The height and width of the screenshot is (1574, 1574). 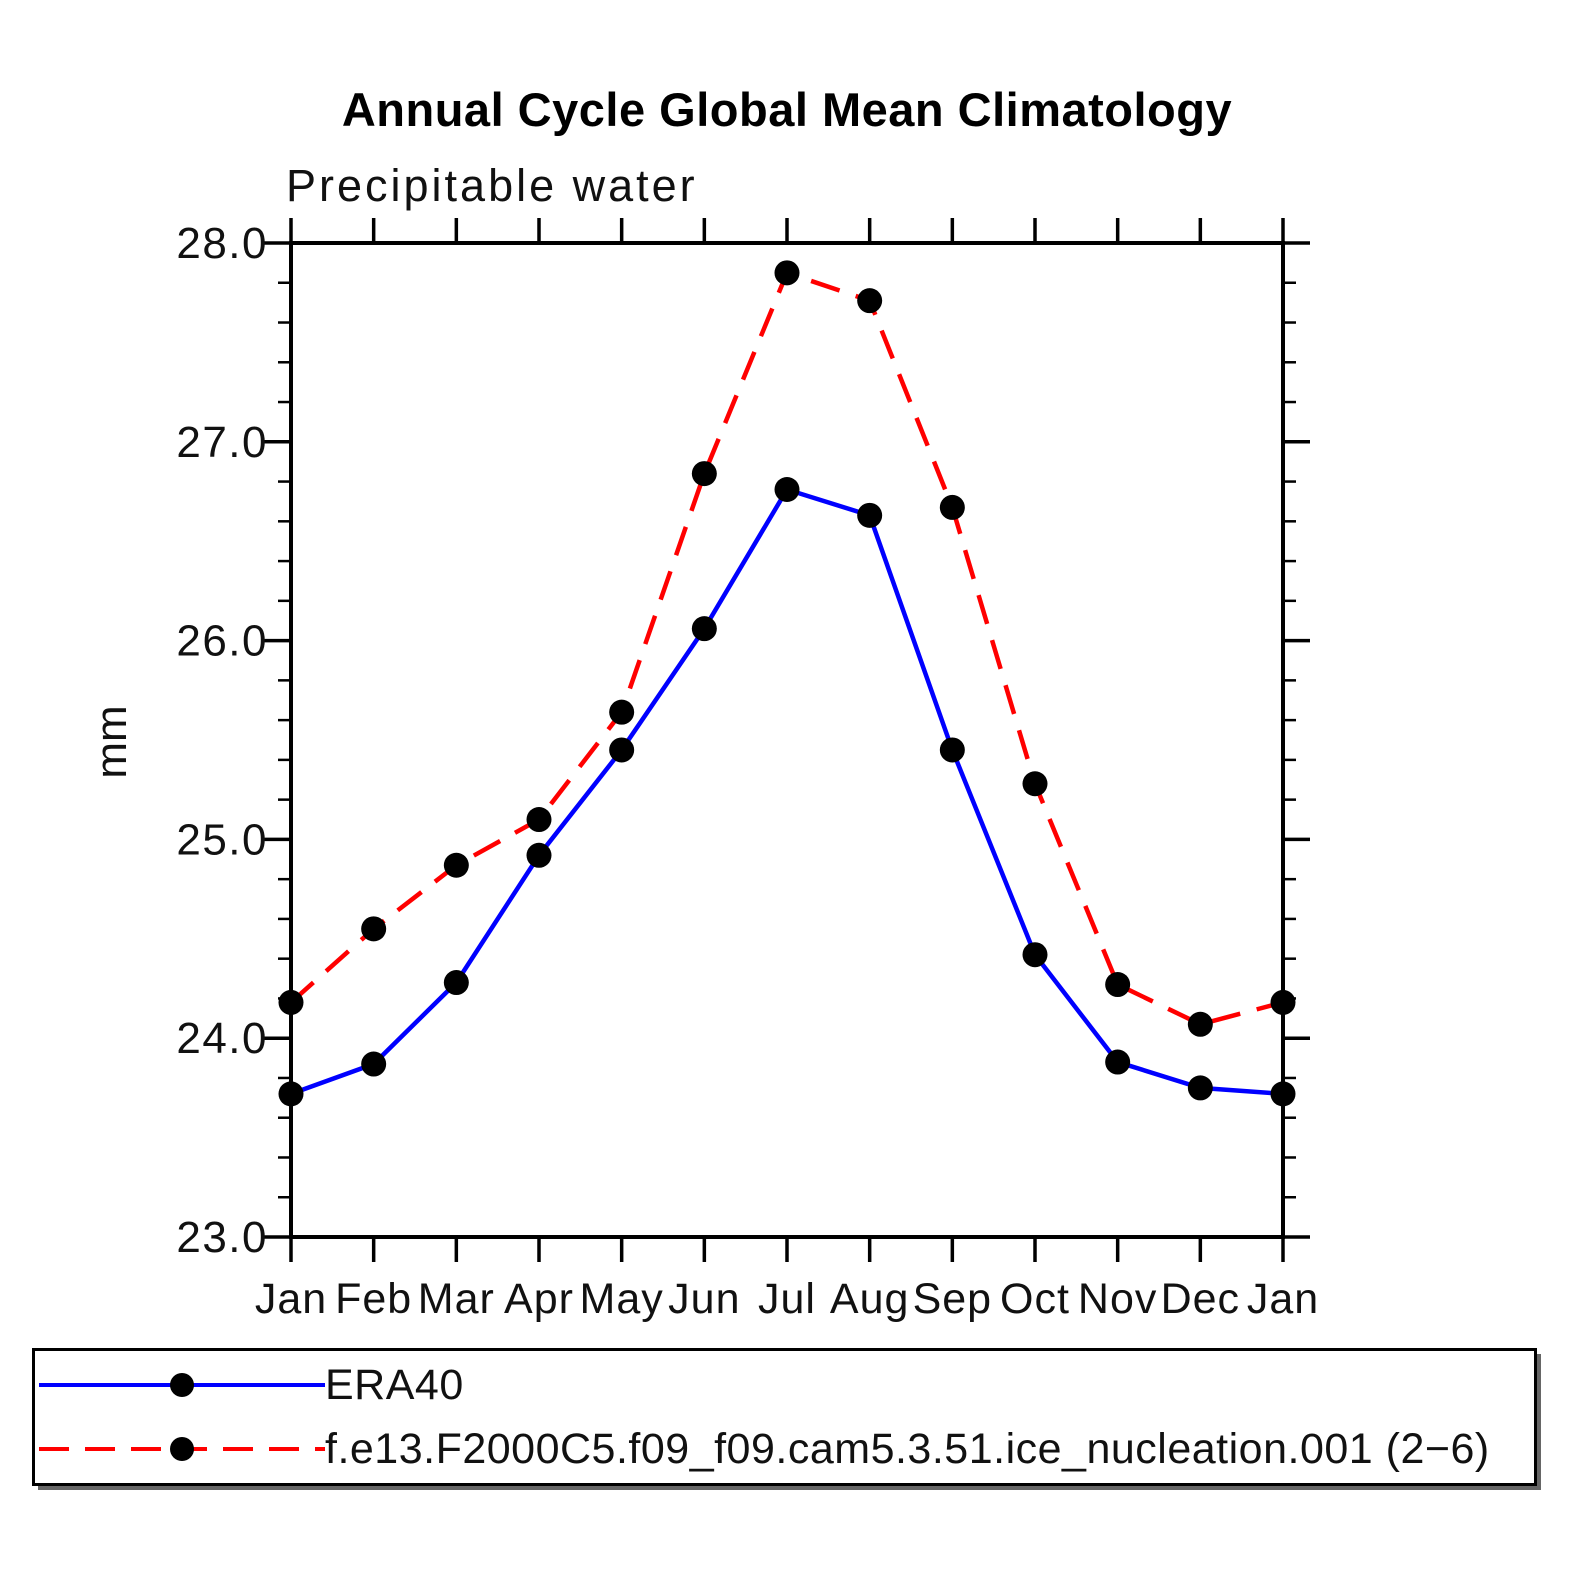 I want to click on era40-marker-icon, so click(x=182, y=1385).